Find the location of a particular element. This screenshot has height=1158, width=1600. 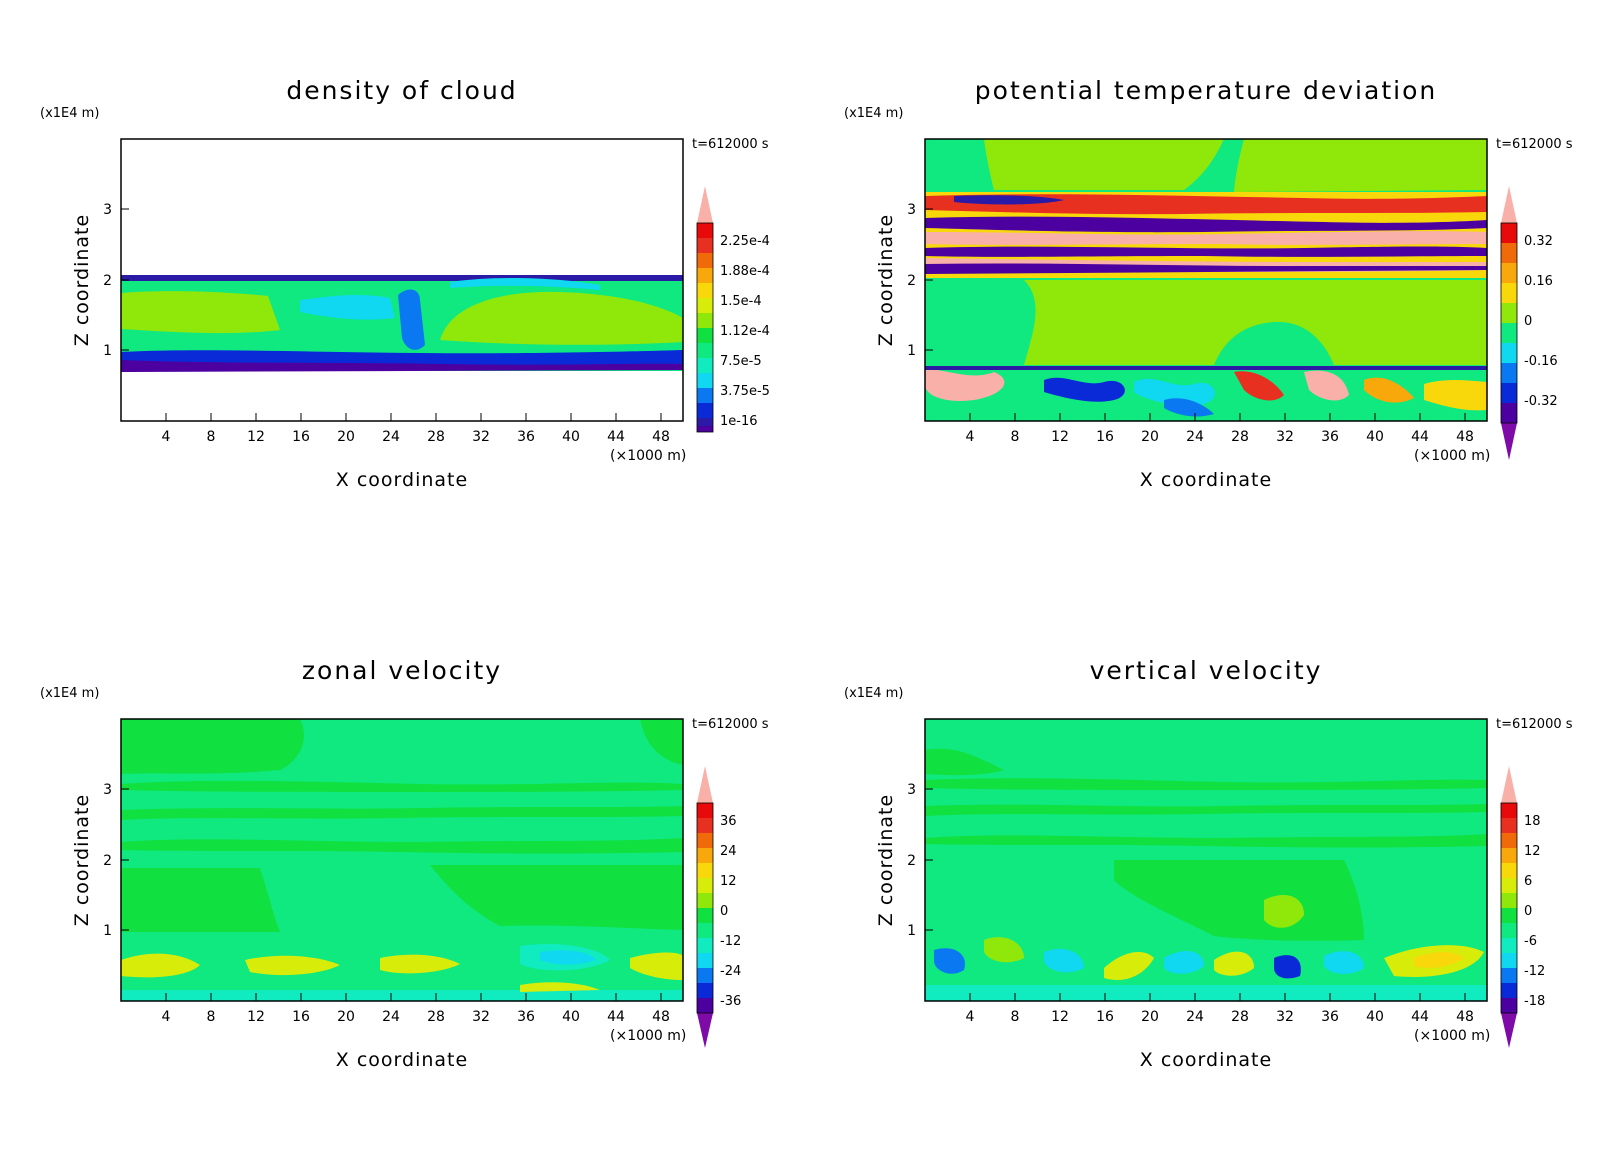

colorbar-label: 18 is located at coordinates (1532, 821).